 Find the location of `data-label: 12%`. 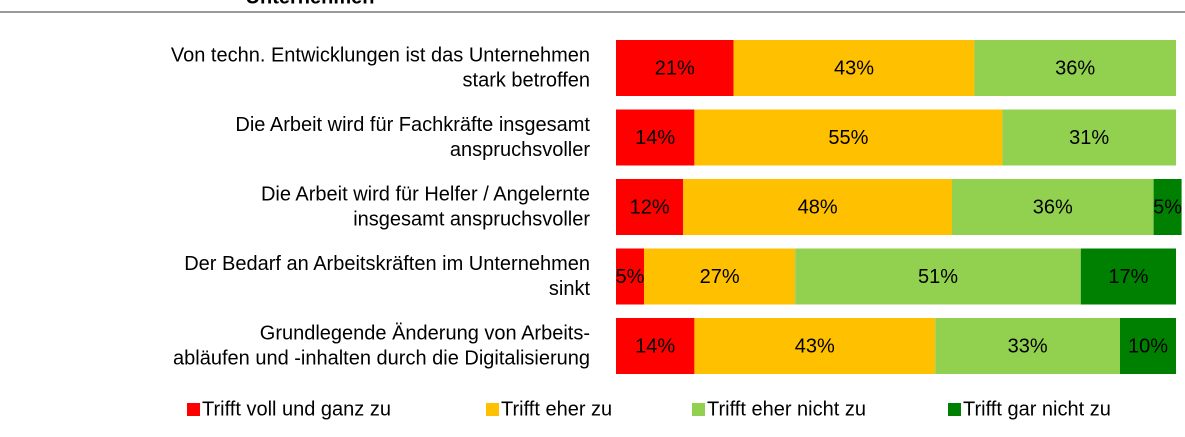

data-label: 12% is located at coordinates (650, 207).